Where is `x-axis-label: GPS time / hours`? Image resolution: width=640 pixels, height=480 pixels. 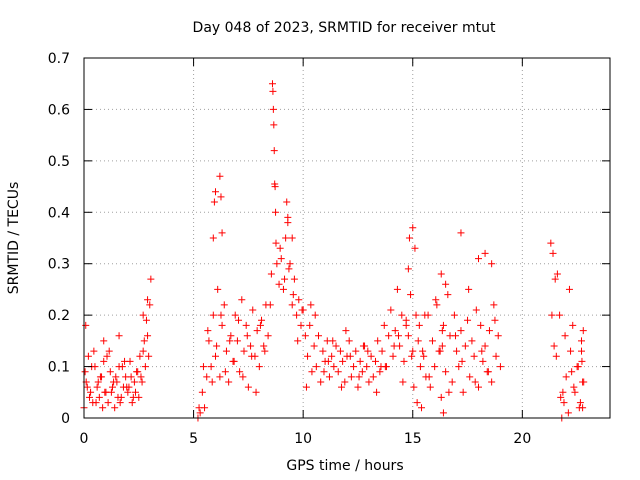 x-axis-label: GPS time / hours is located at coordinates (344, 466).